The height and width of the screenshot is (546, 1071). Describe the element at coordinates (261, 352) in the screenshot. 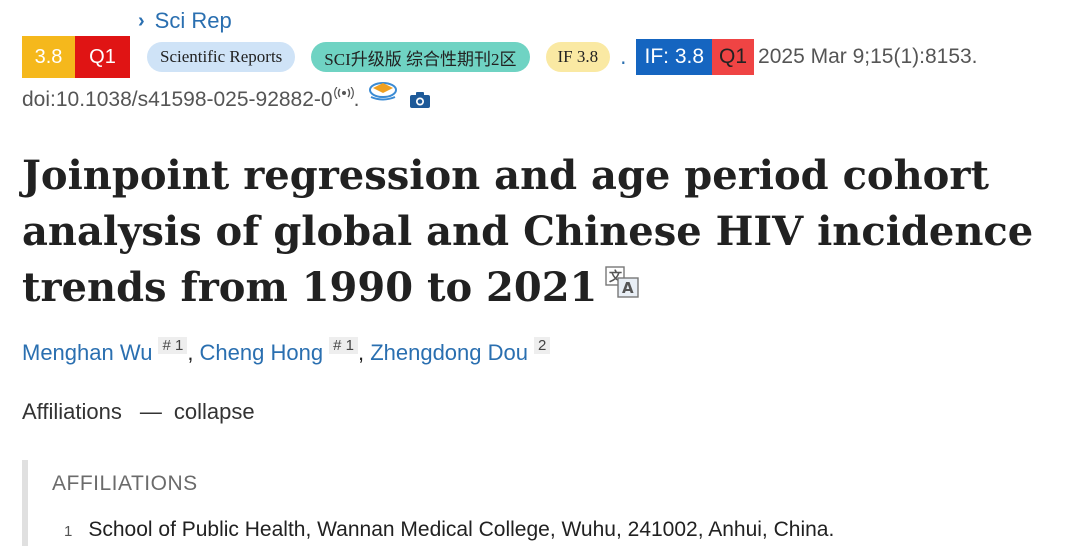

I see `author-link: Cheng Hong` at that location.